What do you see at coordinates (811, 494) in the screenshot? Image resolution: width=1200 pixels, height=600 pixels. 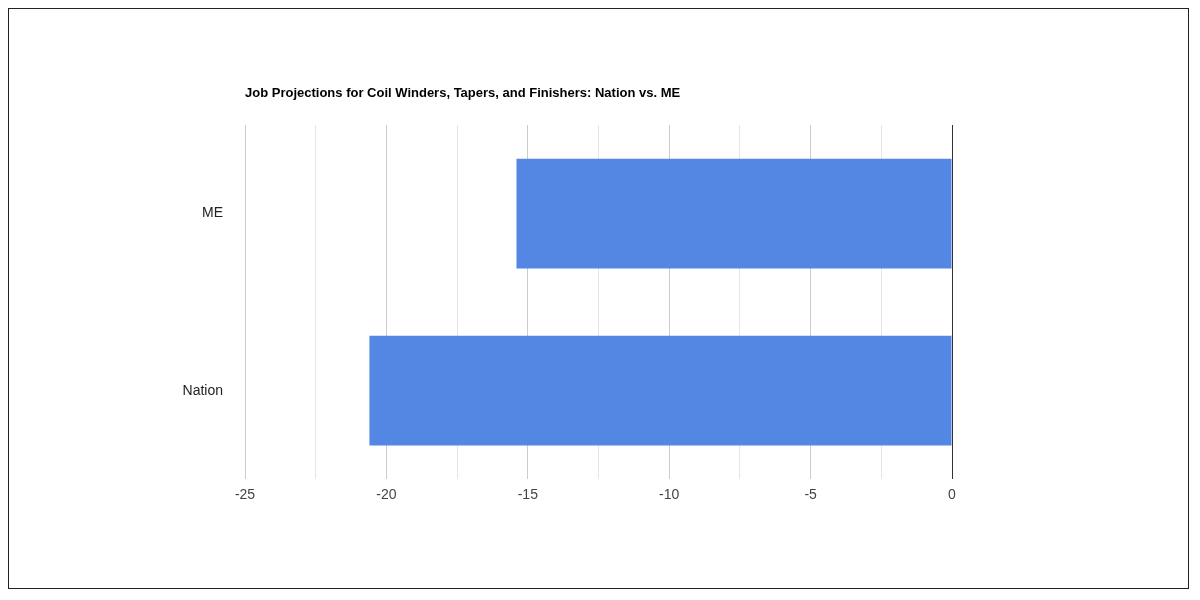 I see `x-tick-label: -5` at bounding box center [811, 494].